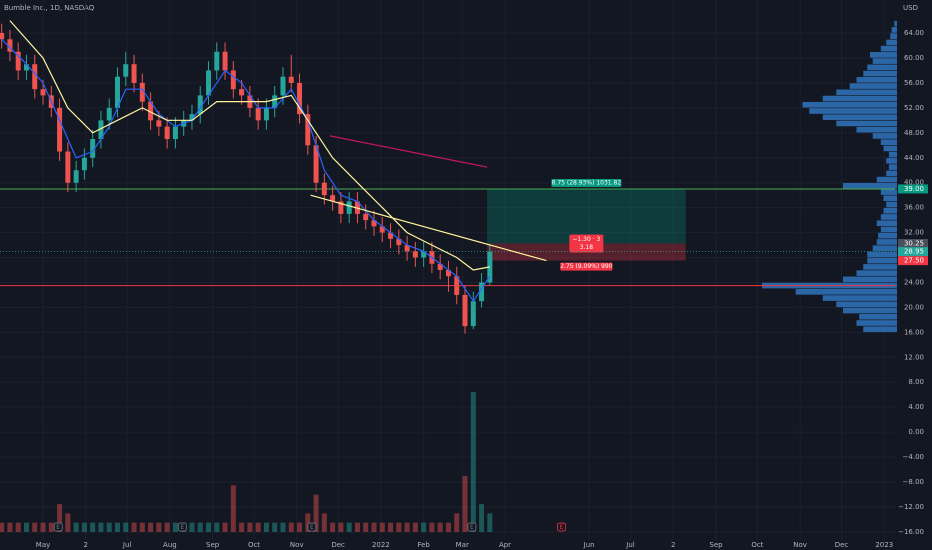  Describe the element at coordinates (914, 282) in the screenshot. I see `y-tick-label: 24.00` at that location.